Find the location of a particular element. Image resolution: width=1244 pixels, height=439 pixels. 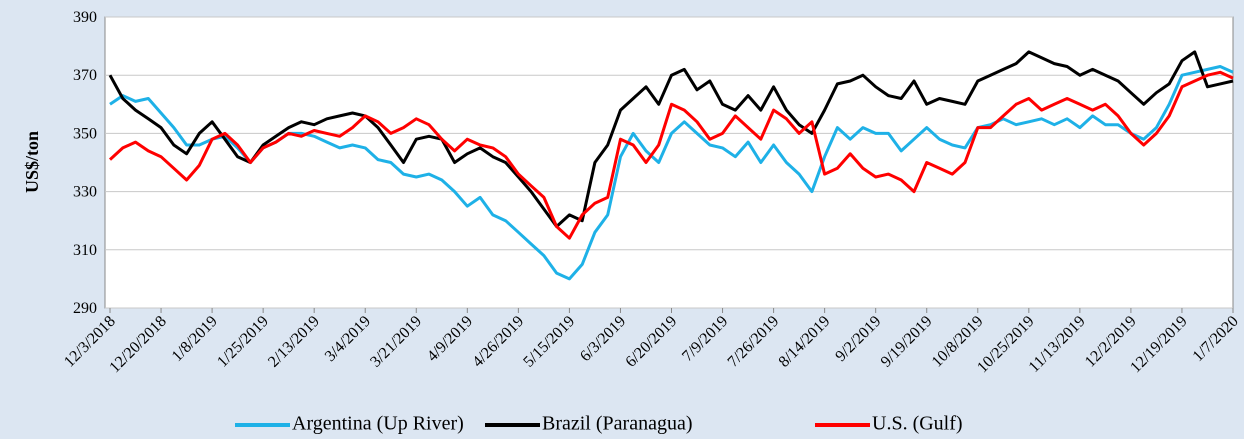

y-tick-label: 390 is located at coordinates (85, 17).